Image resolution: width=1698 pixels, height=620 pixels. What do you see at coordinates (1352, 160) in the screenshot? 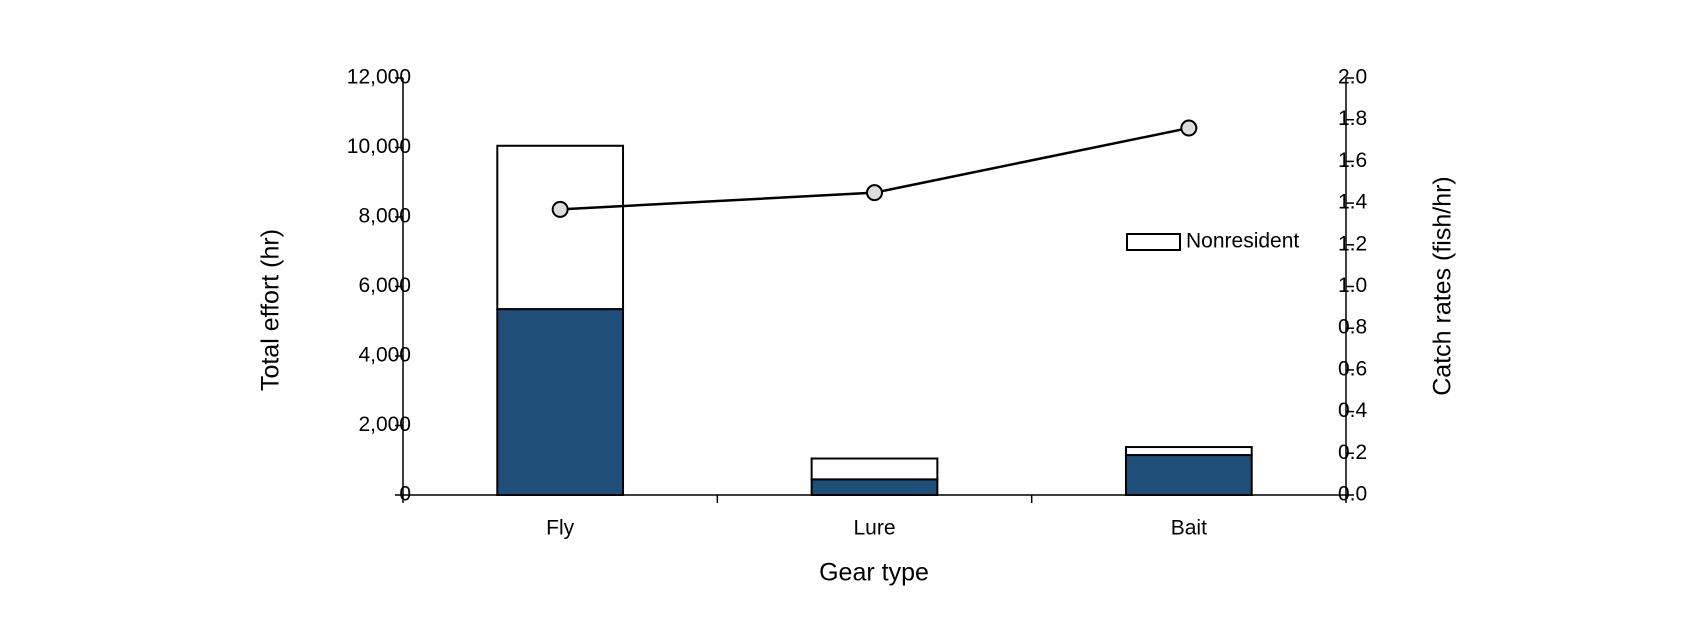
I see `y2ticks-label: 1.6` at bounding box center [1352, 160].